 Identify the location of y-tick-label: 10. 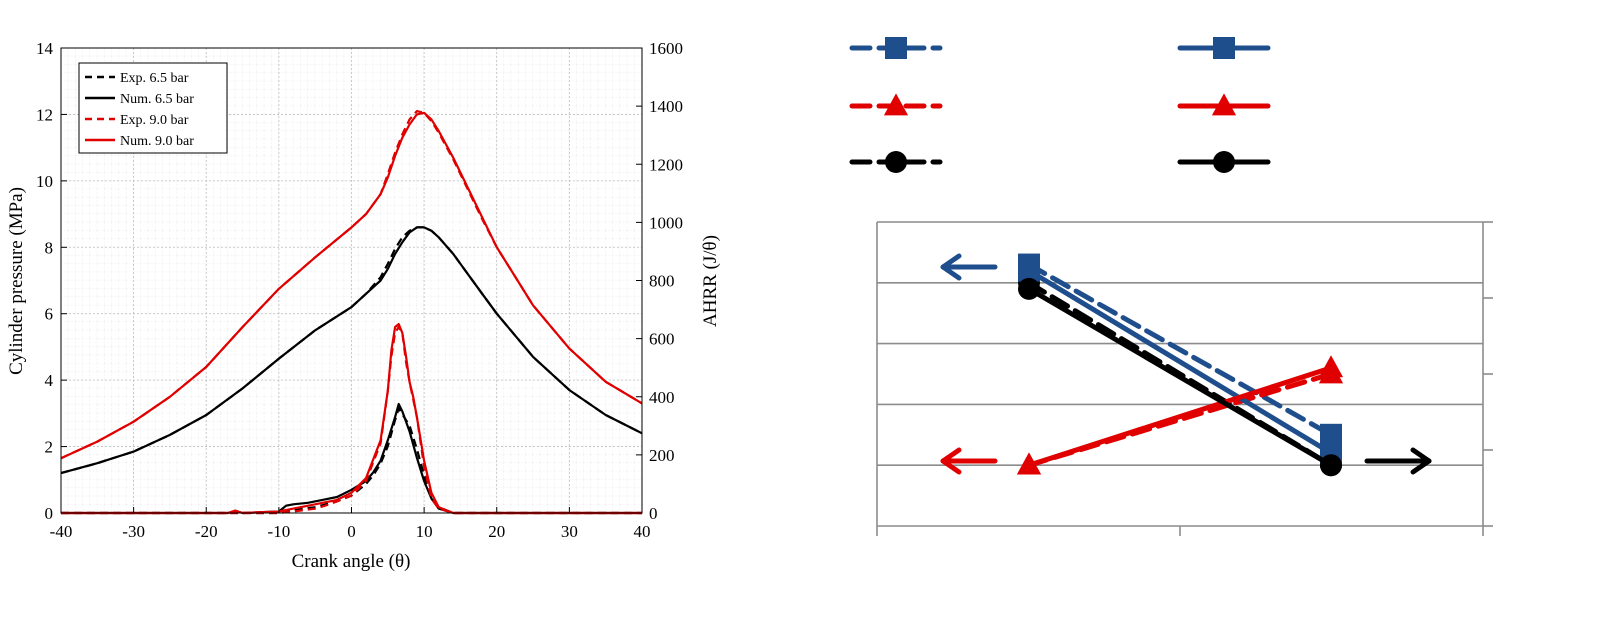
(44, 181).